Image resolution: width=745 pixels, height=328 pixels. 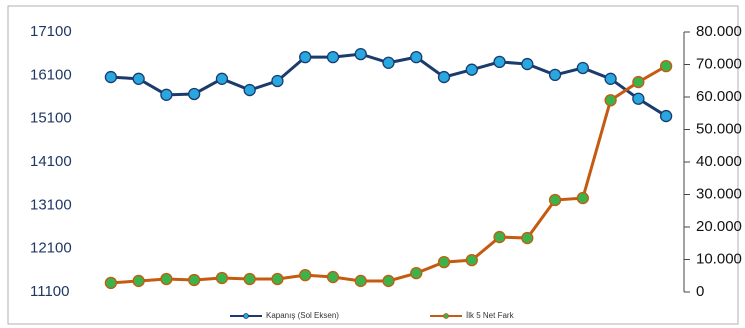 What do you see at coordinates (719, 96) in the screenshot?
I see `y2-tick-label: 60.000` at bounding box center [719, 96].